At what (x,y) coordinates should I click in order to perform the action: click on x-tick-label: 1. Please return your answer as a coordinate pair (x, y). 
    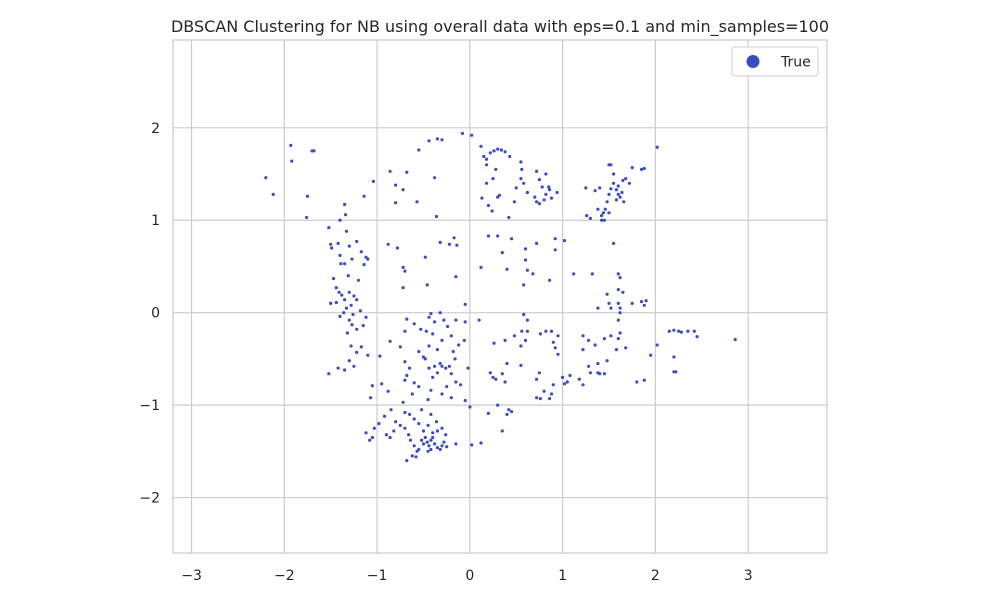
    Looking at the image, I should click on (562, 576).